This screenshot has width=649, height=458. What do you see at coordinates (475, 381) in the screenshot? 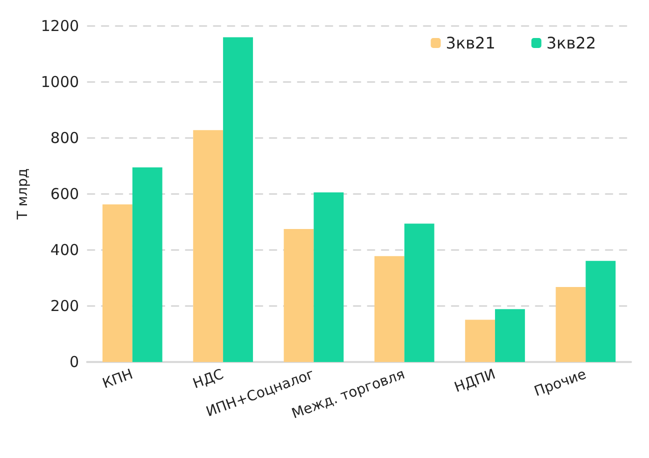
I see `x-tick-label: НДПИ` at bounding box center [475, 381].